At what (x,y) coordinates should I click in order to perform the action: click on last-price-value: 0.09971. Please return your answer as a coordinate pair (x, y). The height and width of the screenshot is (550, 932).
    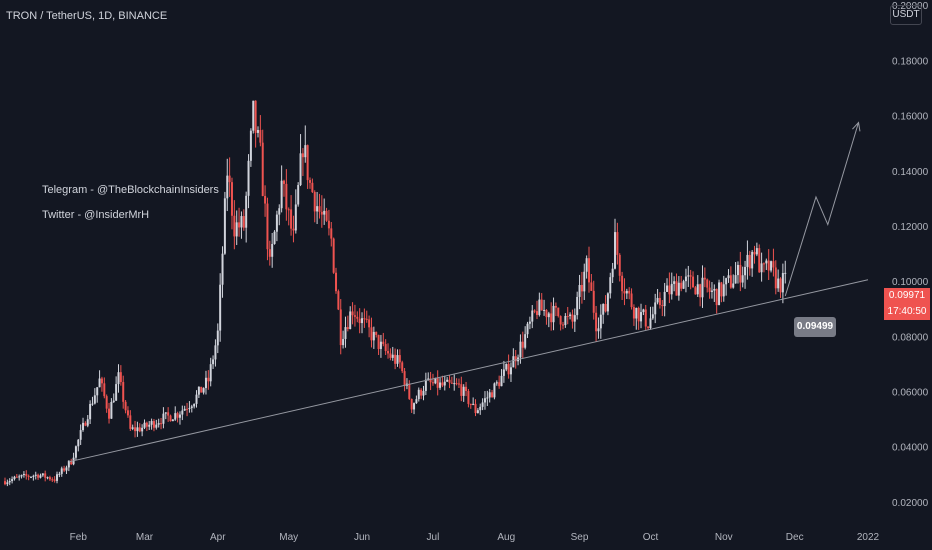
    Looking at the image, I should click on (907, 295).